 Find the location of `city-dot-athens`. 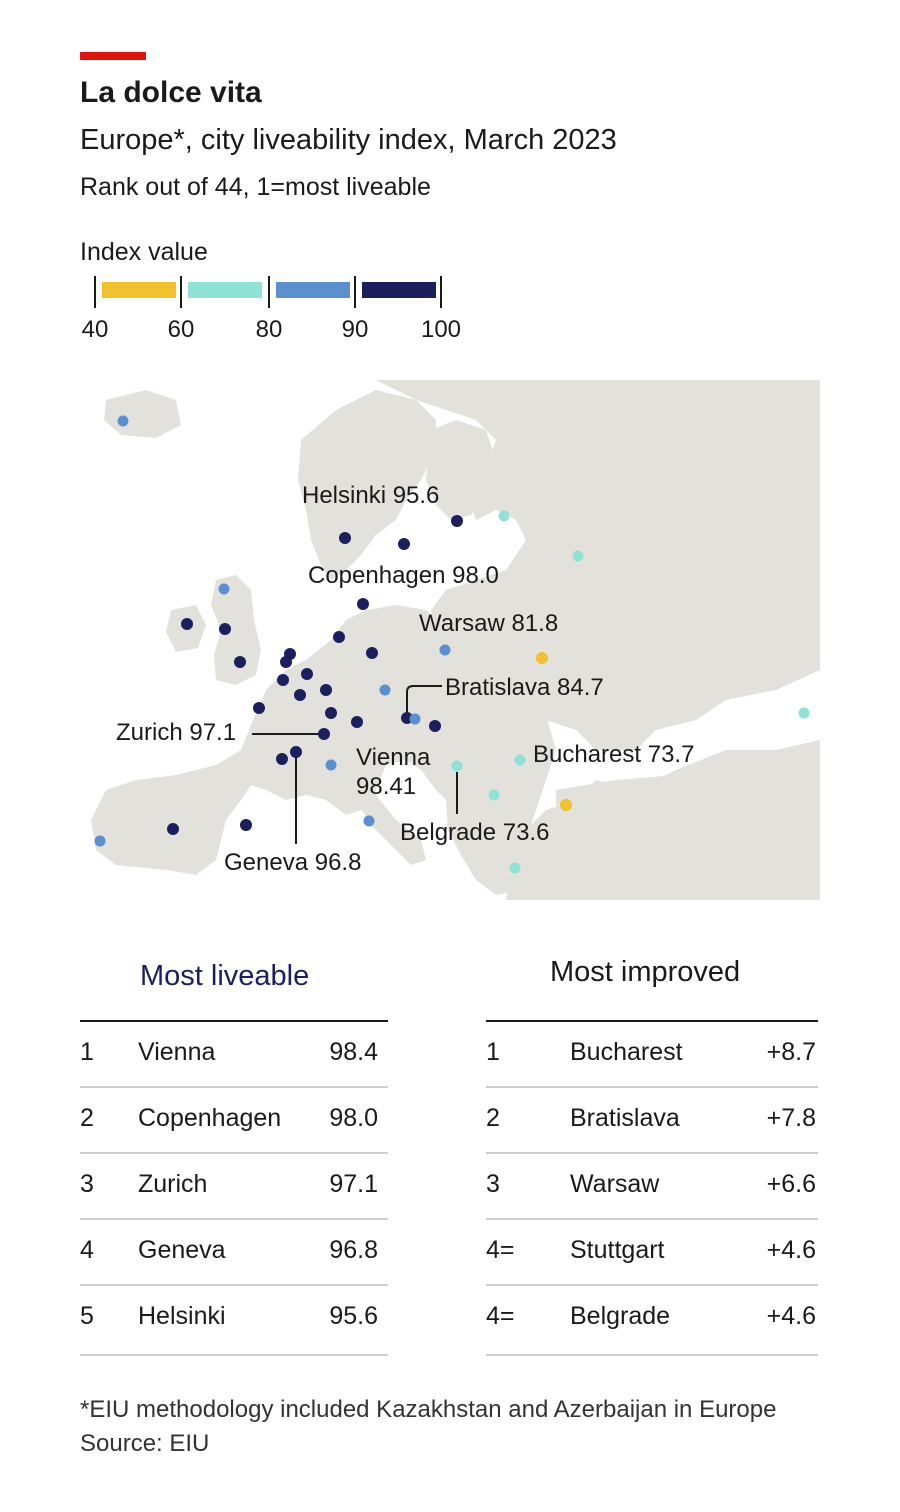

city-dot-athens is located at coordinates (515, 868).